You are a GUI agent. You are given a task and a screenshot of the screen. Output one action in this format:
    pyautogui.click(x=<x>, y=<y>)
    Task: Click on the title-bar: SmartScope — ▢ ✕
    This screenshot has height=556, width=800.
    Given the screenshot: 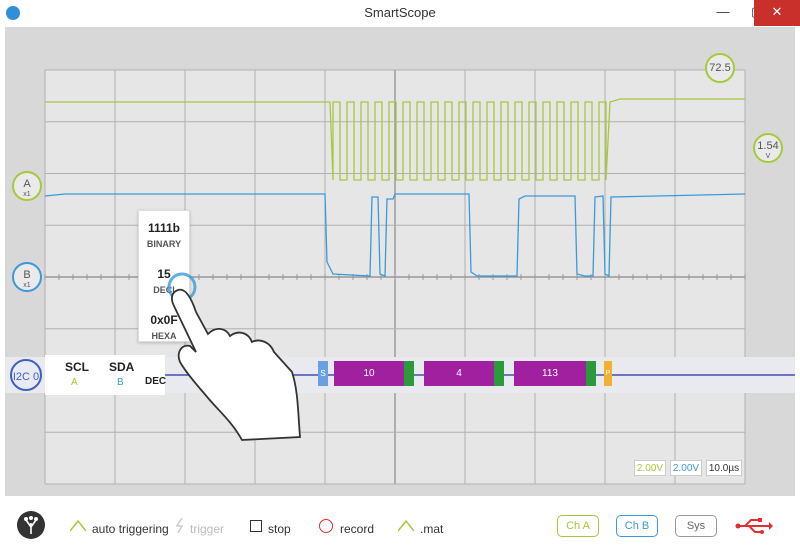 What is the action you would take?
    pyautogui.click(x=400, y=13)
    